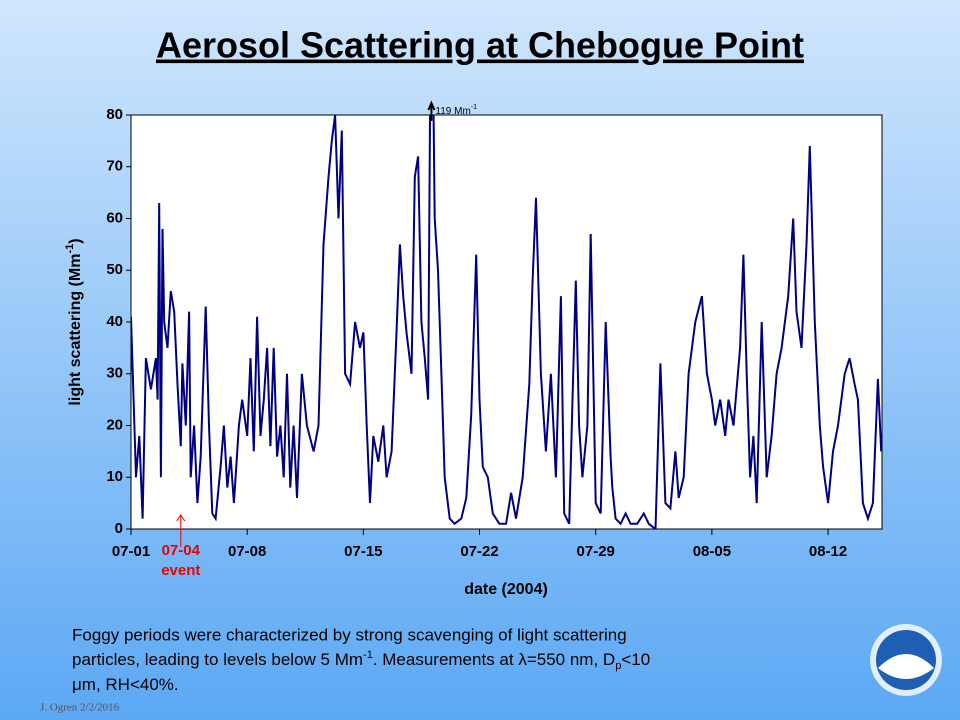  What do you see at coordinates (596, 551) in the screenshot?
I see `x-tick-label: 07-29` at bounding box center [596, 551].